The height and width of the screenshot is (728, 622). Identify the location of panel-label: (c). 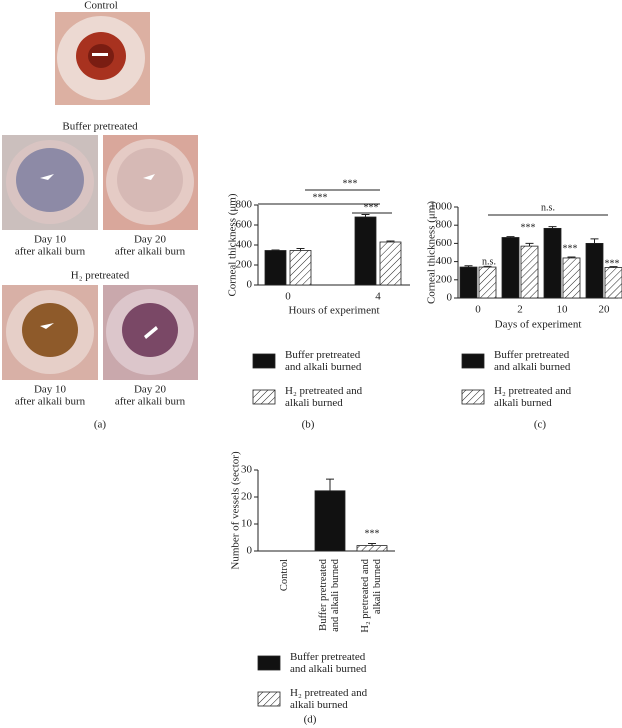
(540, 425).